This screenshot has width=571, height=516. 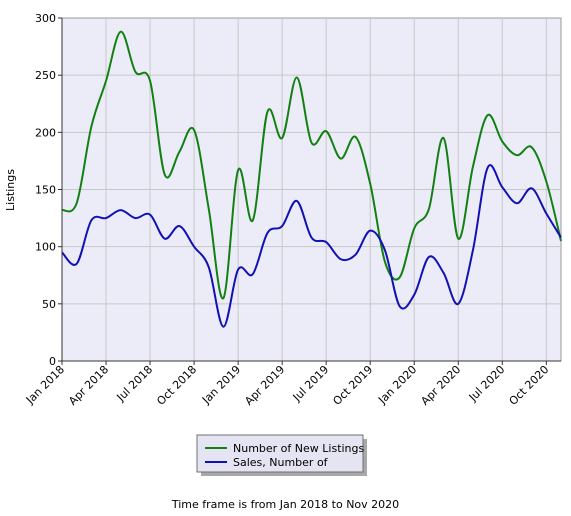 I want to click on y-tick-label: 0, so click(x=52, y=361).